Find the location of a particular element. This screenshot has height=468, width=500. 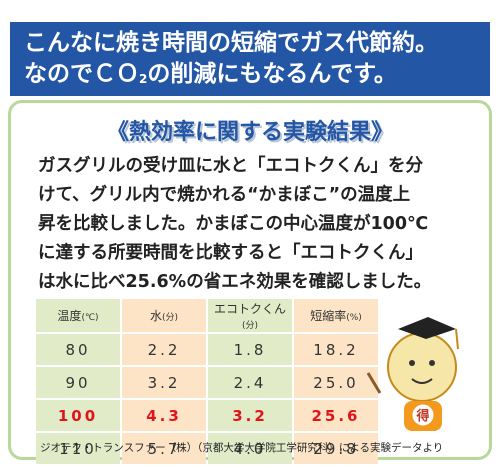

table-cell: 2.4 is located at coordinates (250, 382).